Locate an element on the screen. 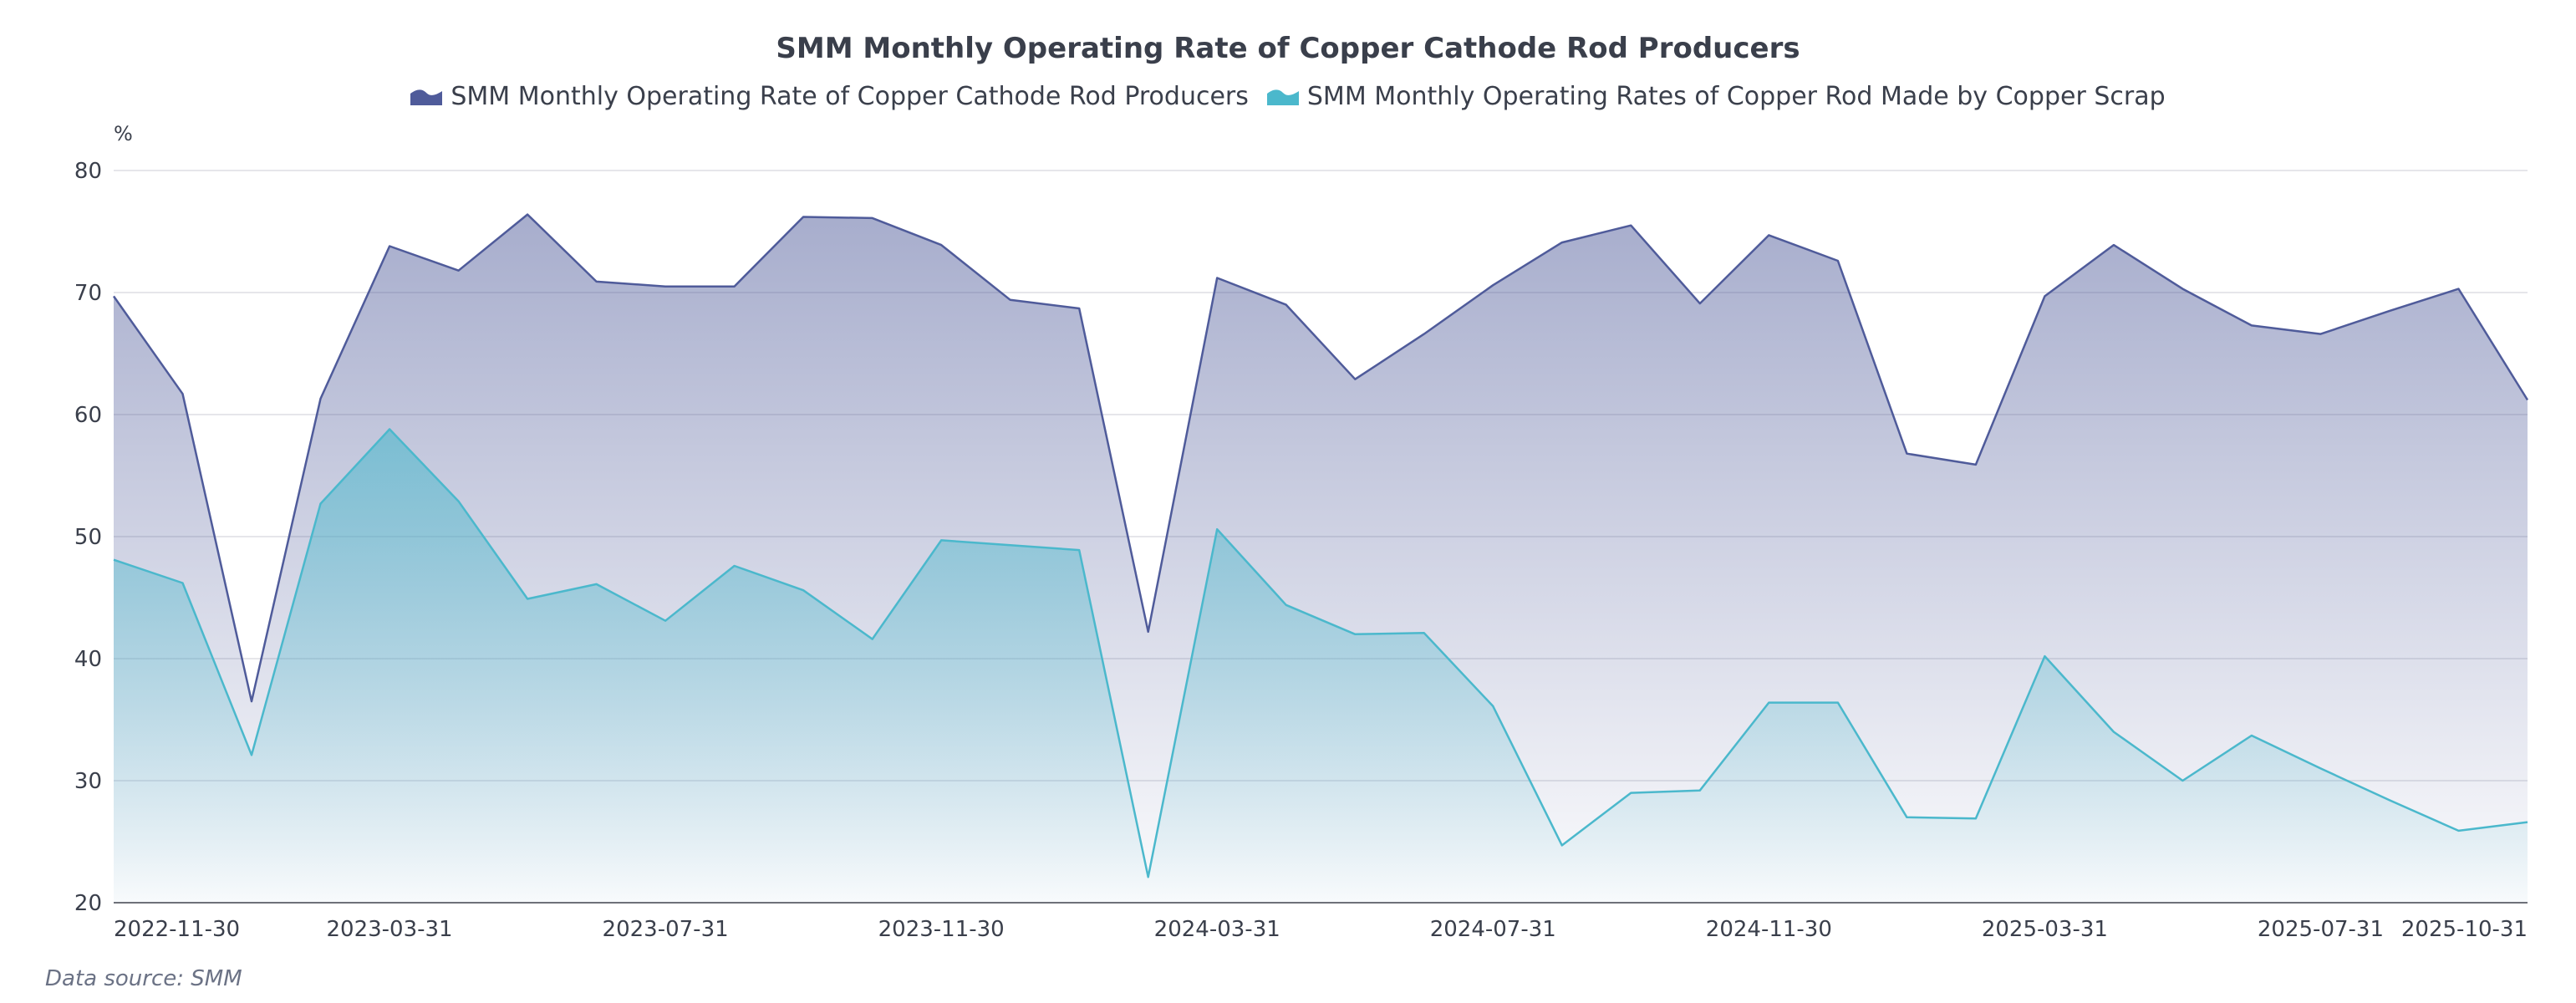  y-tick-label: 20 is located at coordinates (88, 904).